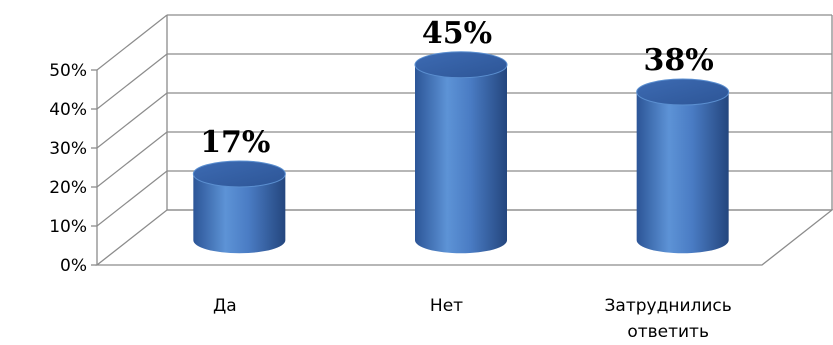  I want to click on y-axis-ticks: 0% 10% 20% 30% 40% 50%, so click(73, 168).